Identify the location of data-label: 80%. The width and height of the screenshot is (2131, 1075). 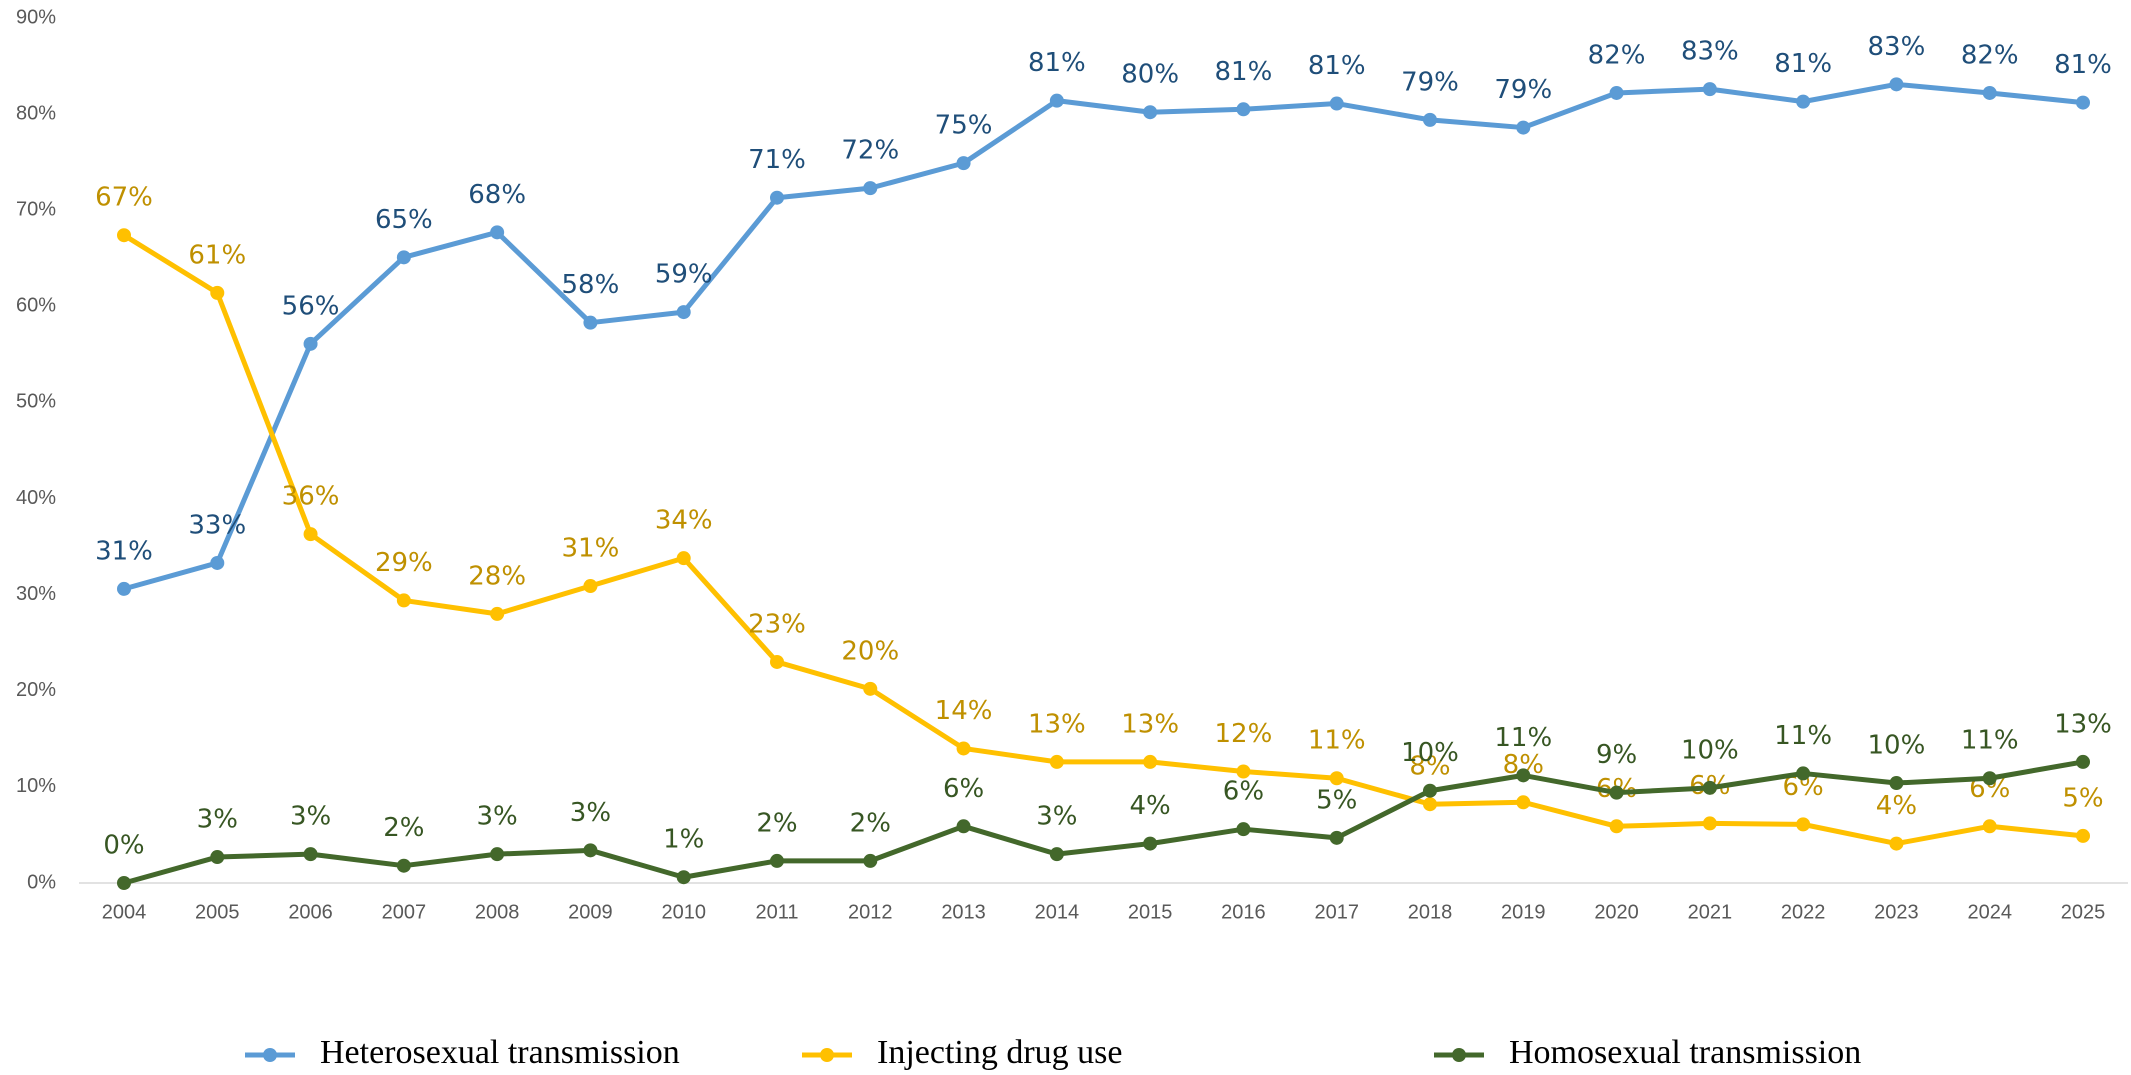
(1150, 75).